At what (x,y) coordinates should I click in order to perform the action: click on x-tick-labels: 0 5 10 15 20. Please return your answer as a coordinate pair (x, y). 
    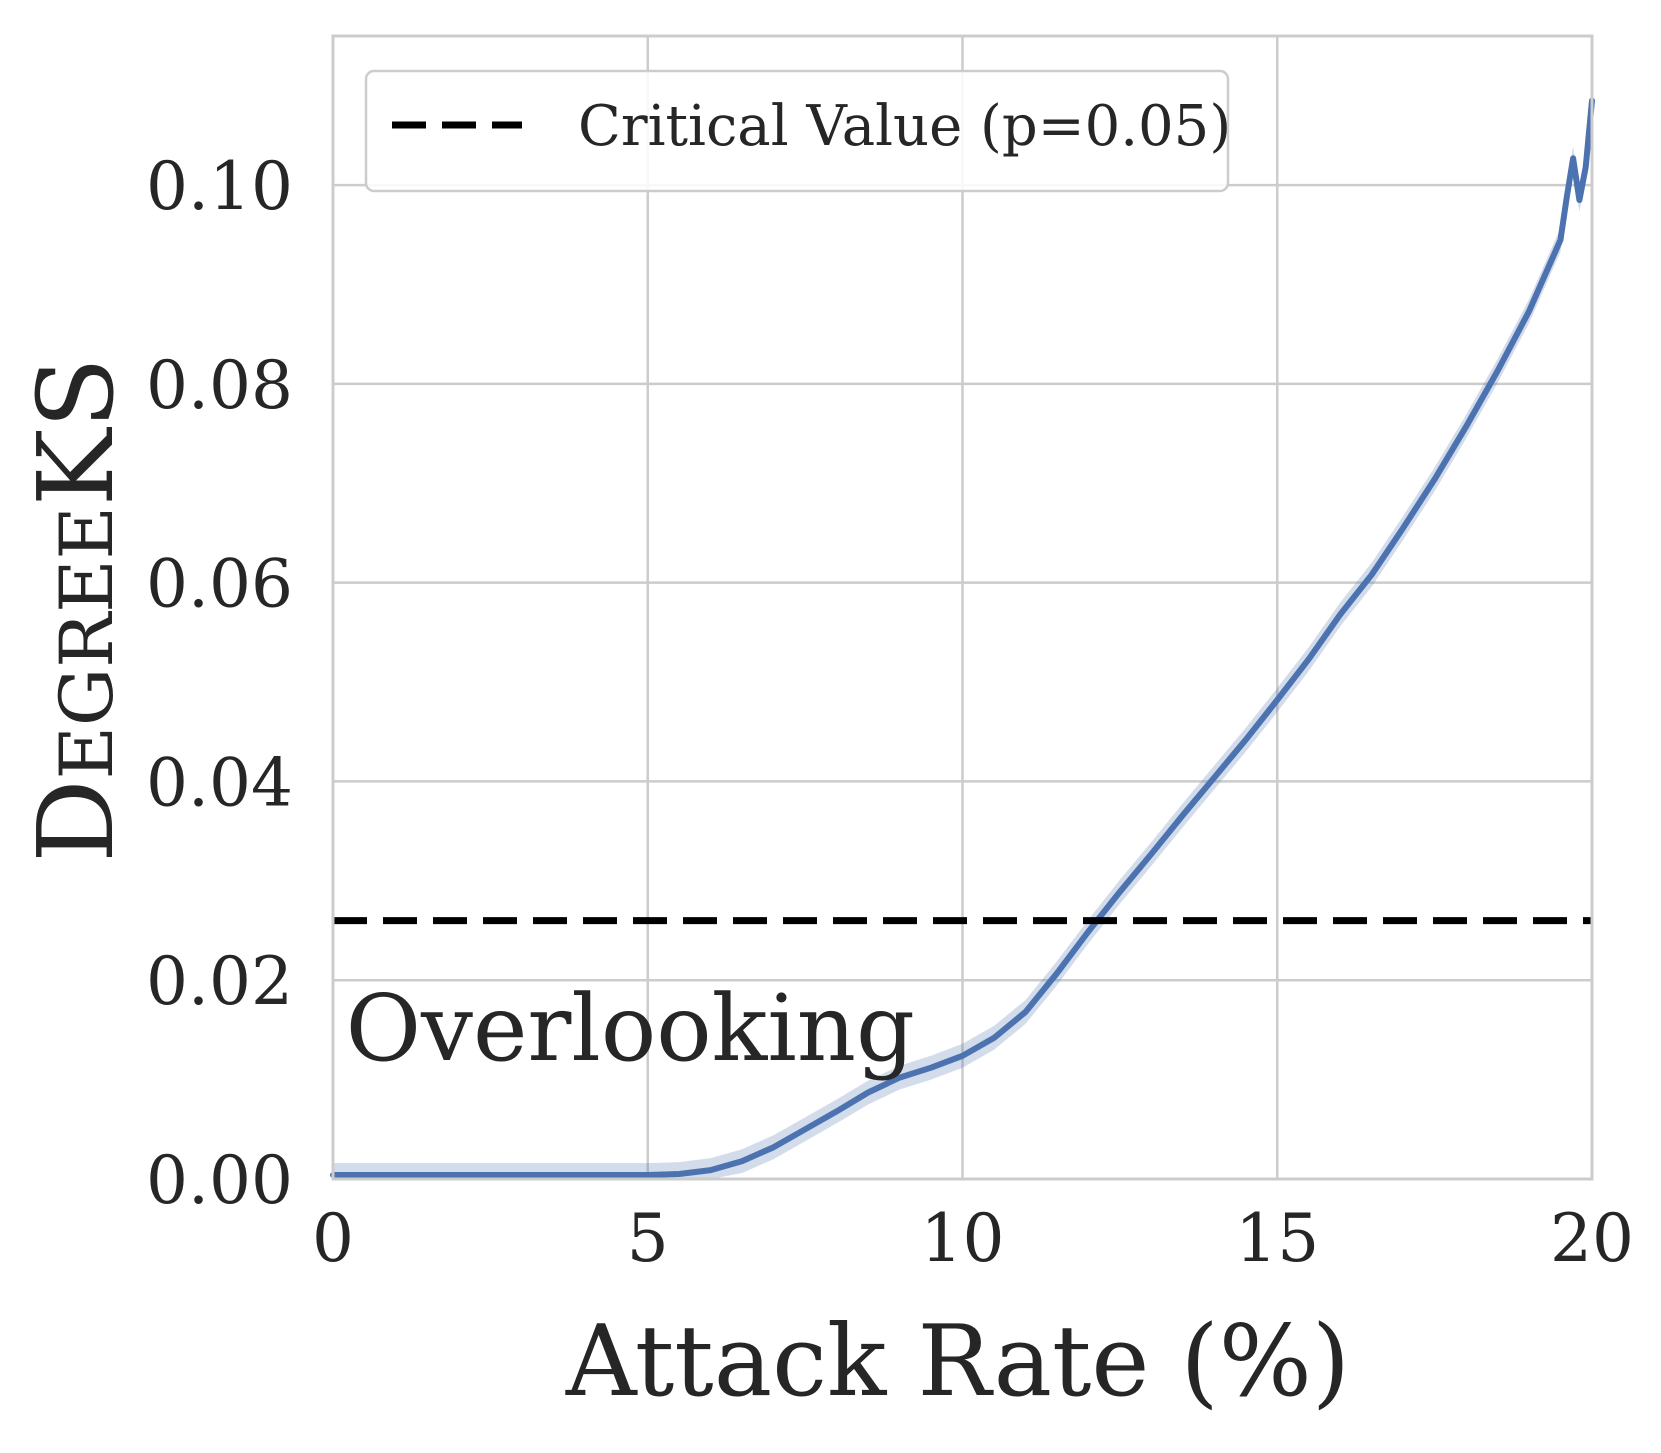
    Looking at the image, I should click on (973, 1238).